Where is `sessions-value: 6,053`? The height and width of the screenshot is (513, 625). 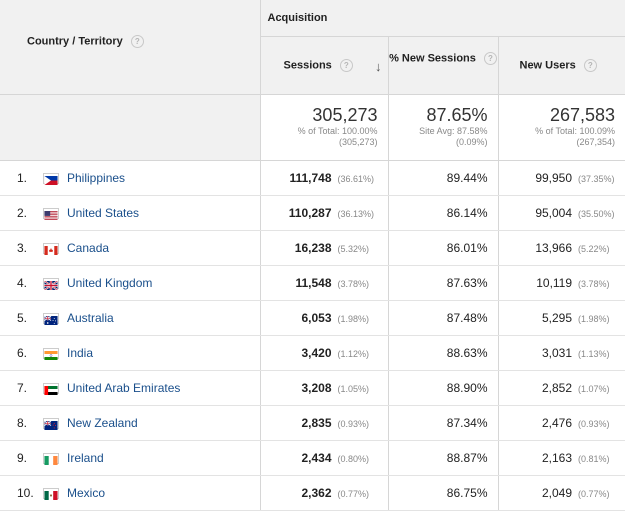
sessions-value: 6,053 is located at coordinates (316, 317).